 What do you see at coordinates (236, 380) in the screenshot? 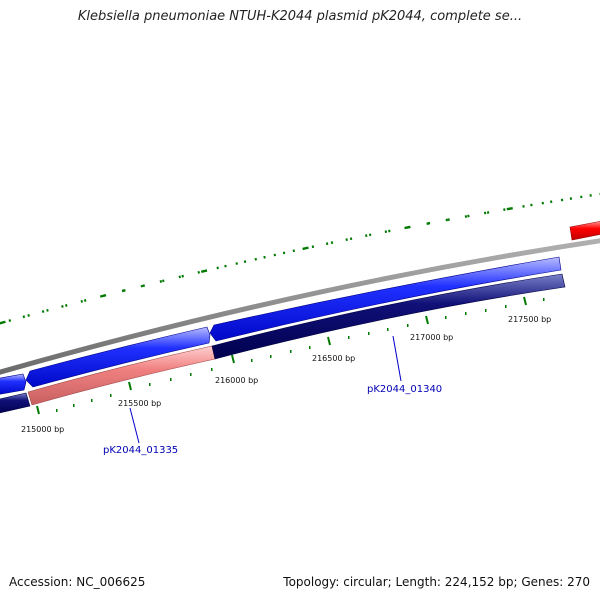
I see `tick-label-216000: 216000 bp` at bounding box center [236, 380].